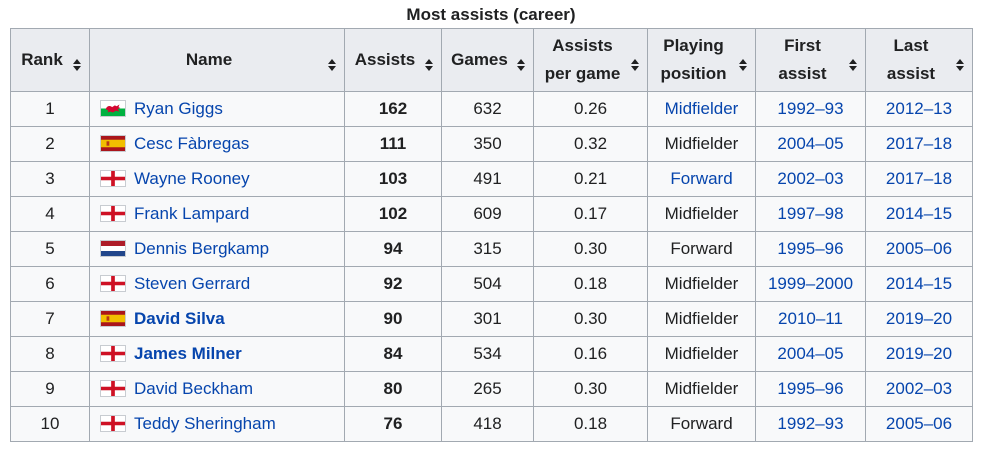 Image resolution: width=990 pixels, height=456 pixels. I want to click on assists-cell: 102, so click(393, 214).